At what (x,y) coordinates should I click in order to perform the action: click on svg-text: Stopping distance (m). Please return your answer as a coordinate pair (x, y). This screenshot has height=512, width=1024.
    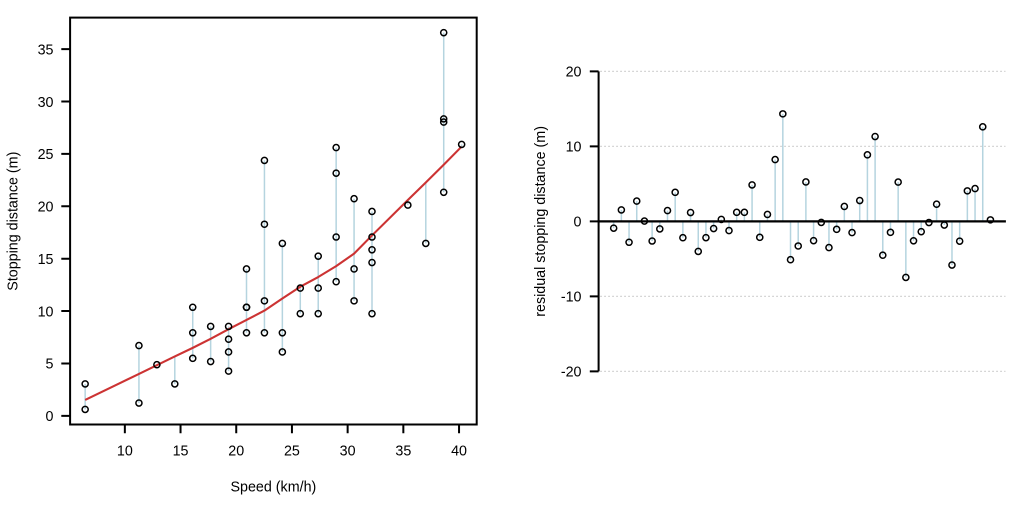
    Looking at the image, I should click on (14, 221).